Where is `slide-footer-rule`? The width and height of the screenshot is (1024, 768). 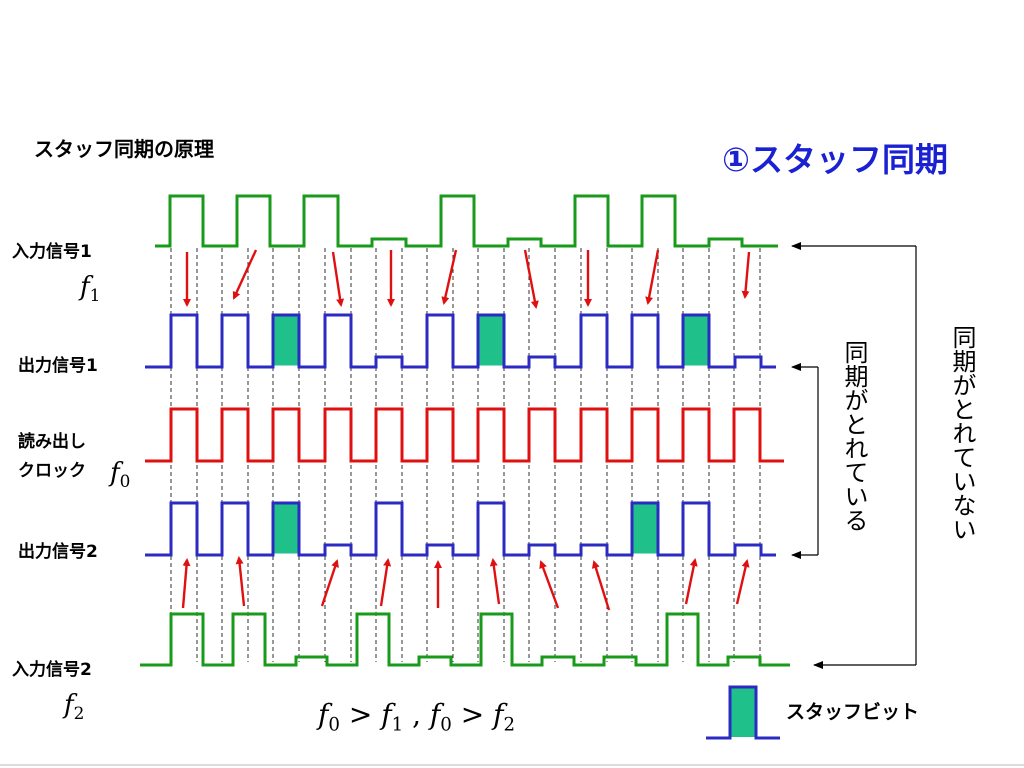 slide-footer-rule is located at coordinates (512, 765).